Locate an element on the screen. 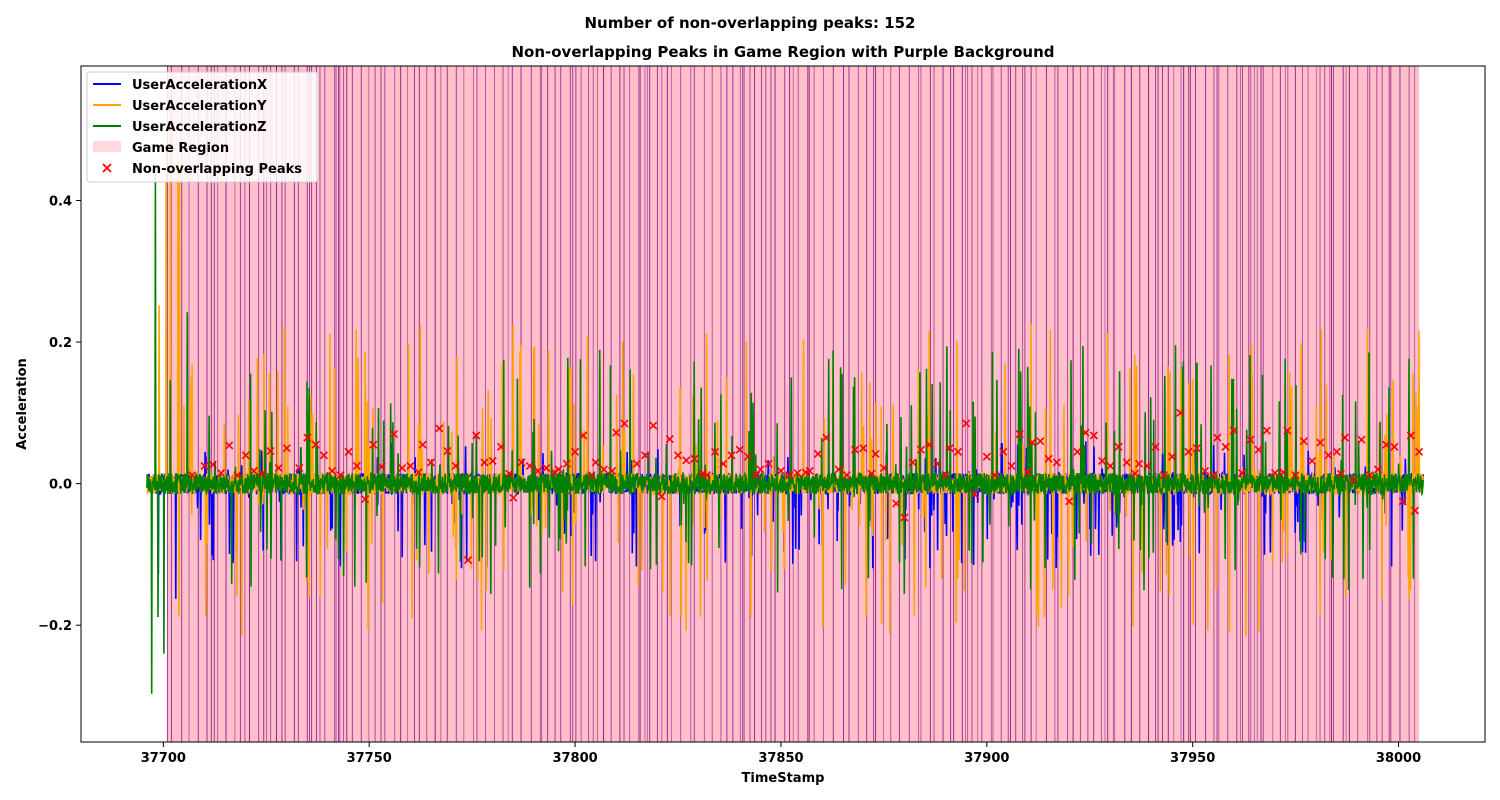  x-tick-label: 38000 is located at coordinates (1398, 758).